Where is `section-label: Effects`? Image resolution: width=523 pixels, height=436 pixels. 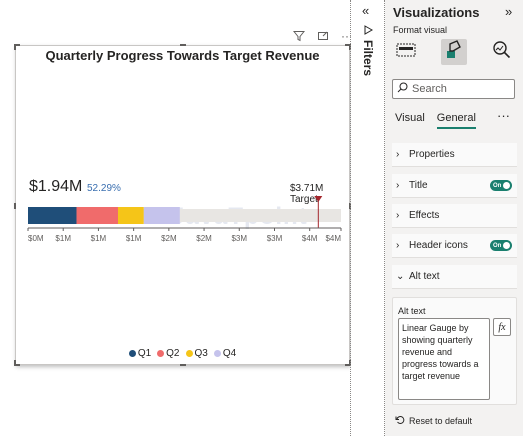
section-label: Effects is located at coordinates (424, 215).